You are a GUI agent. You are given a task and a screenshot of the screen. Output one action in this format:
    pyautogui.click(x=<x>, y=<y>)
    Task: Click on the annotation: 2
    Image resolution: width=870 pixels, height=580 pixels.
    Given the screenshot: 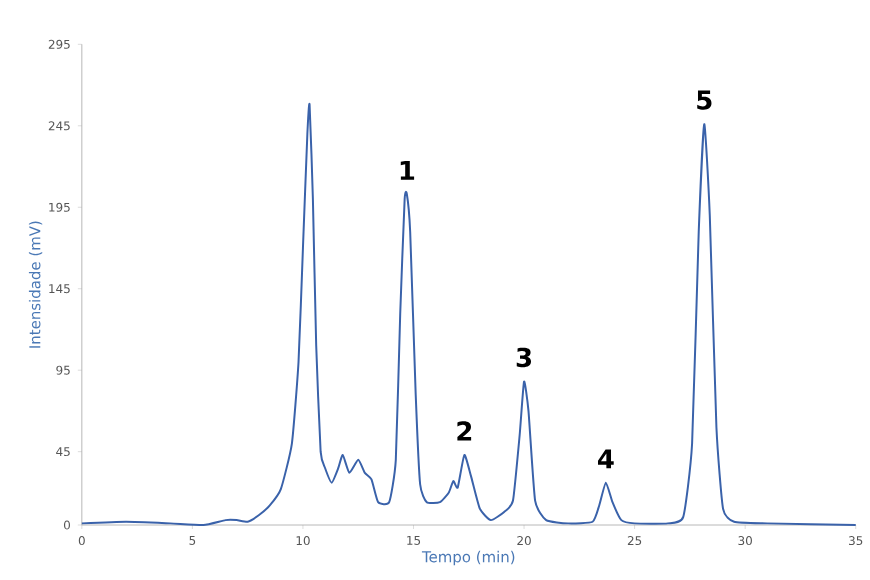 What is the action you would take?
    pyautogui.click(x=464, y=431)
    